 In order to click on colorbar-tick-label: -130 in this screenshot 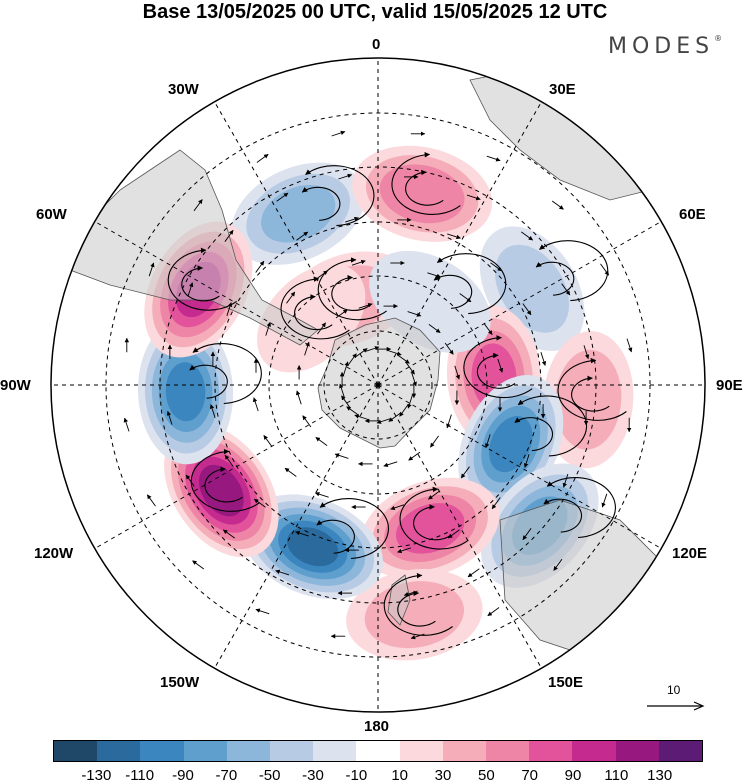, I will do `click(96, 775)`.